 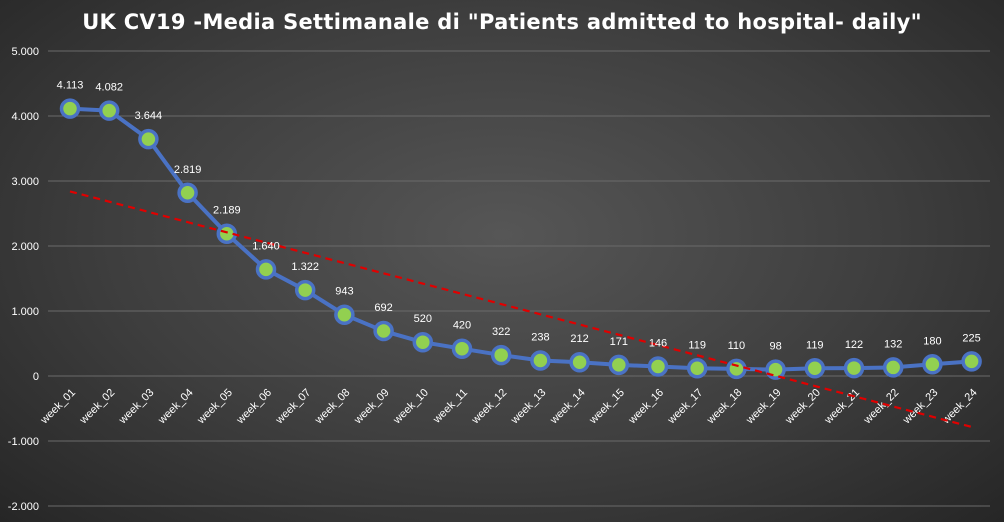 I want to click on x-tick-label: week_14, so click(x=567, y=407).